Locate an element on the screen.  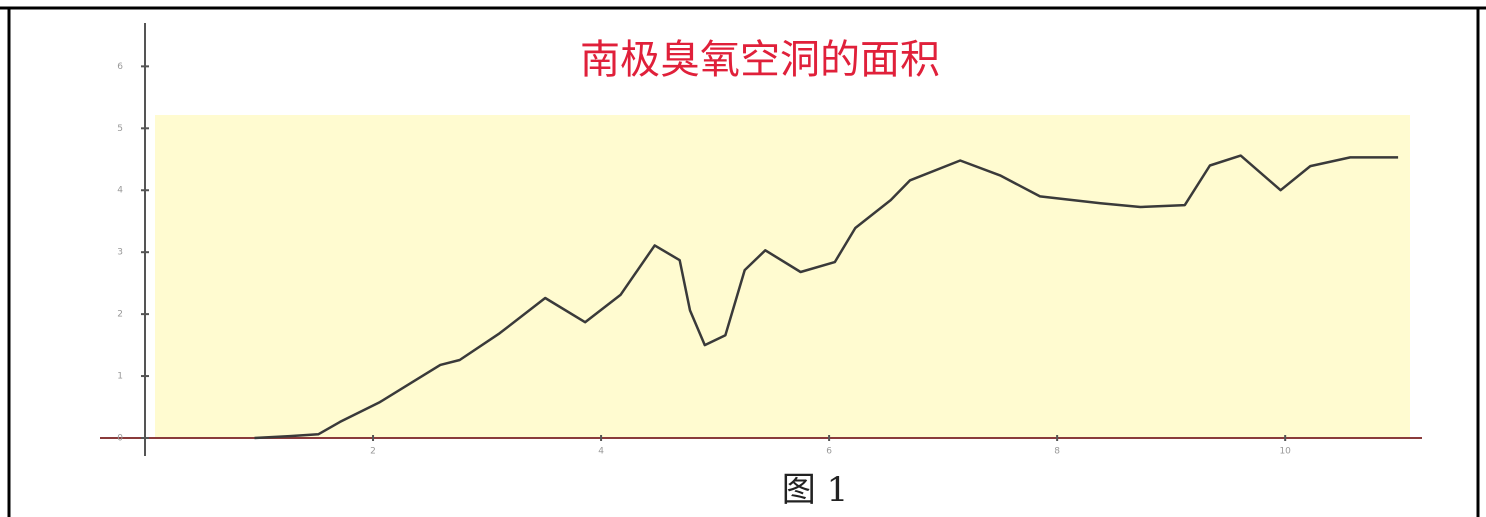
y-tick-label: 3 is located at coordinates (120, 253).